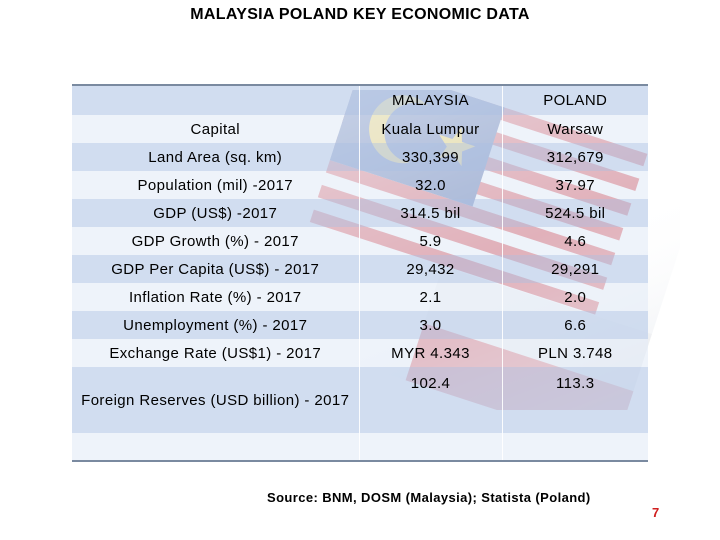 The image size is (720, 540). What do you see at coordinates (430, 129) in the screenshot?
I see `malaysia-value: Kuala Lumpur` at bounding box center [430, 129].